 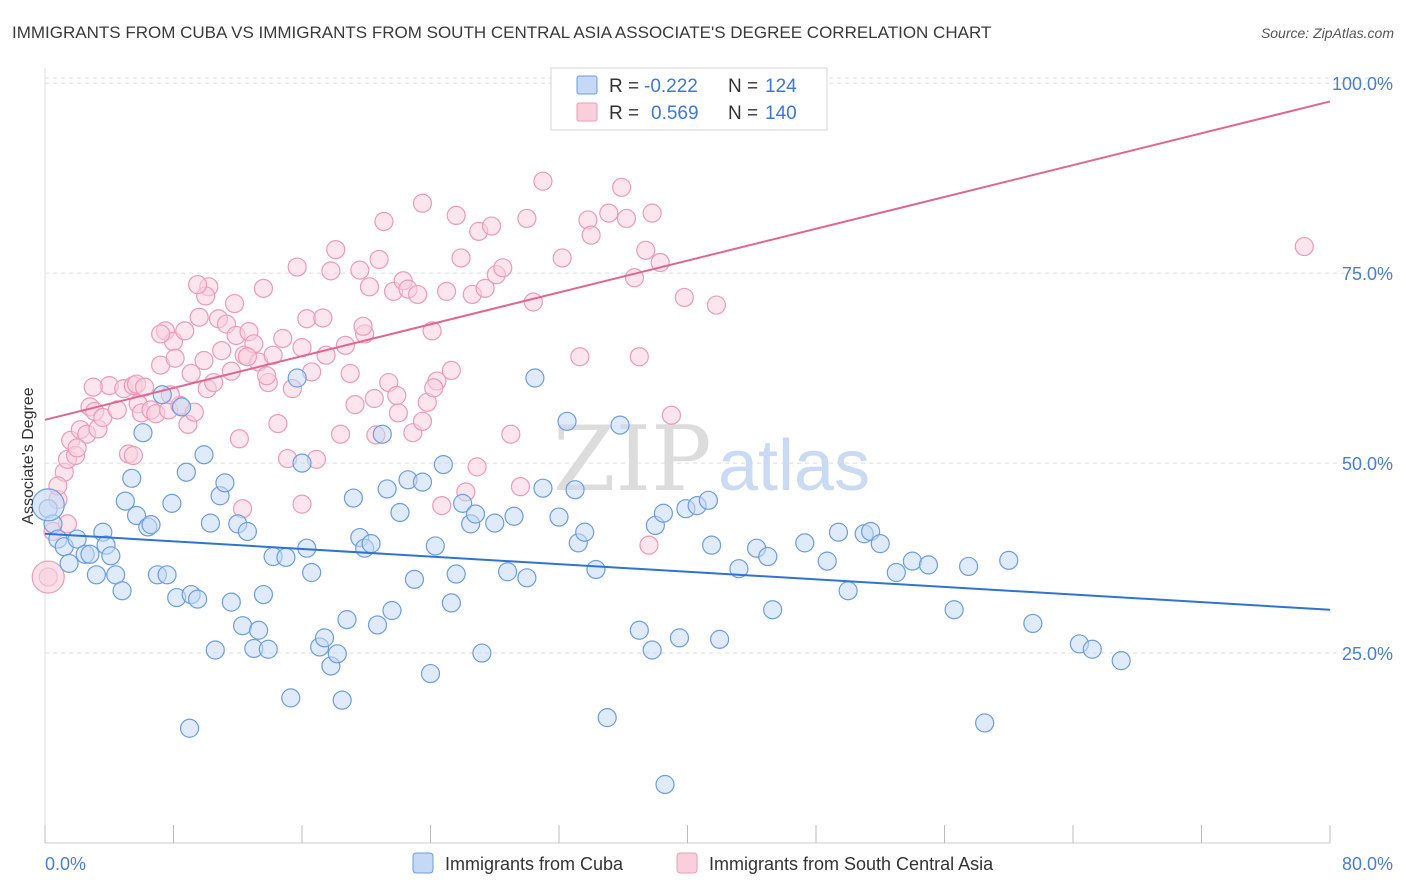 I want to click on bottom-legend-label-cuba: Immigrants from Cuba, so click(x=534, y=864).